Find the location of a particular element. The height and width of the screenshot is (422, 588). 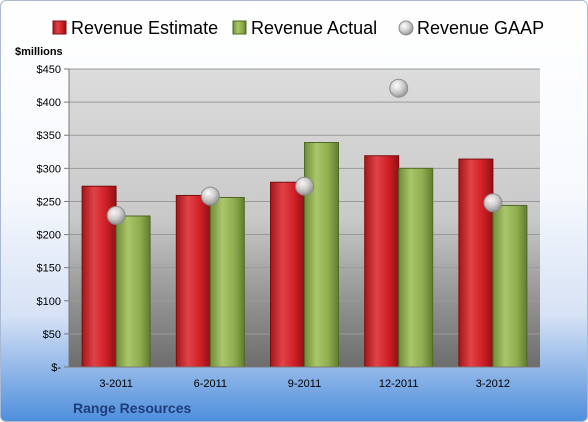

x-tick-label: 3-2012 is located at coordinates (493, 384).